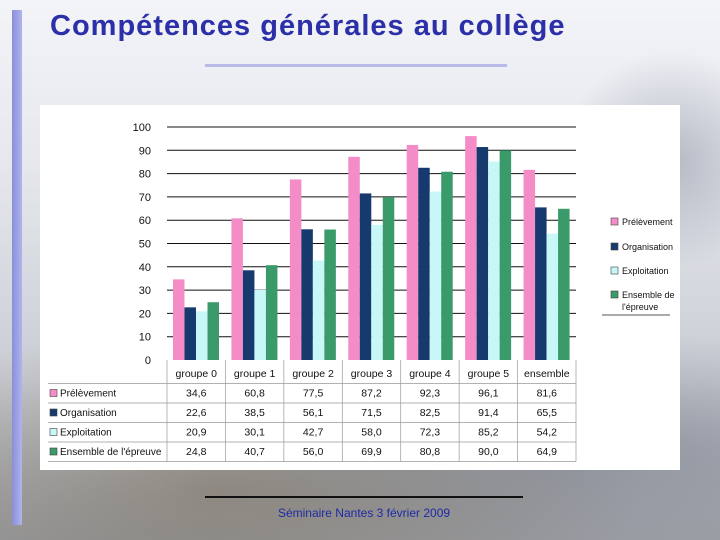  Describe the element at coordinates (145, 151) in the screenshot. I see `y-tick-label: 90` at that location.